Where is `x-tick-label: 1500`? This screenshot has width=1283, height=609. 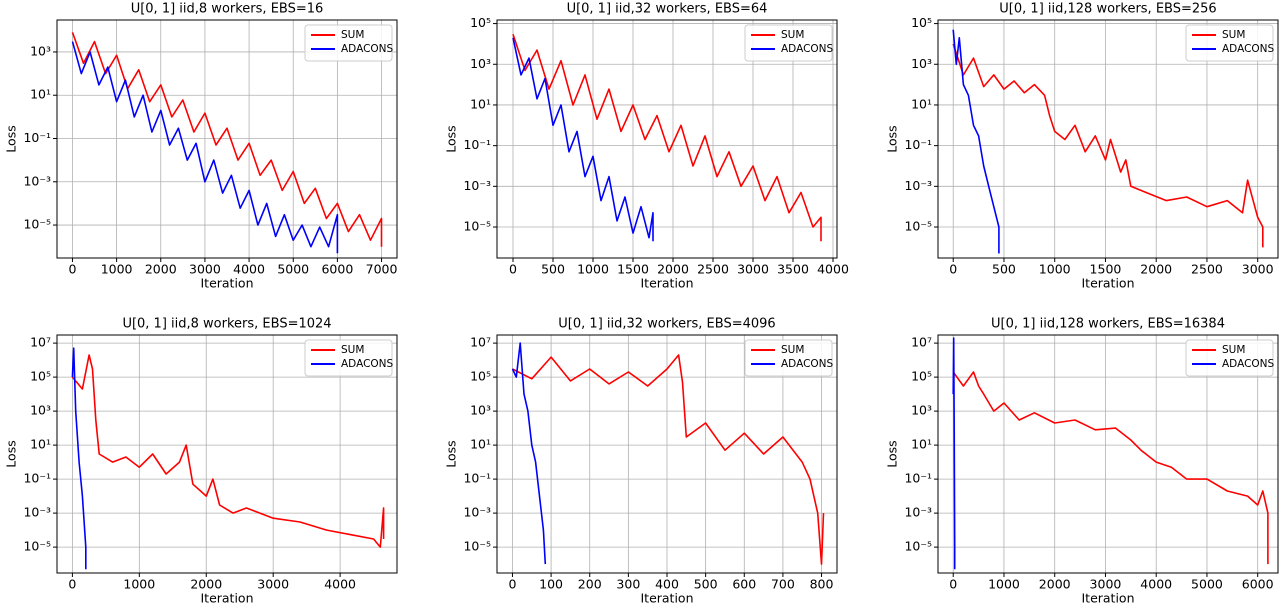 x-tick-label: 1500 is located at coordinates (1106, 269).